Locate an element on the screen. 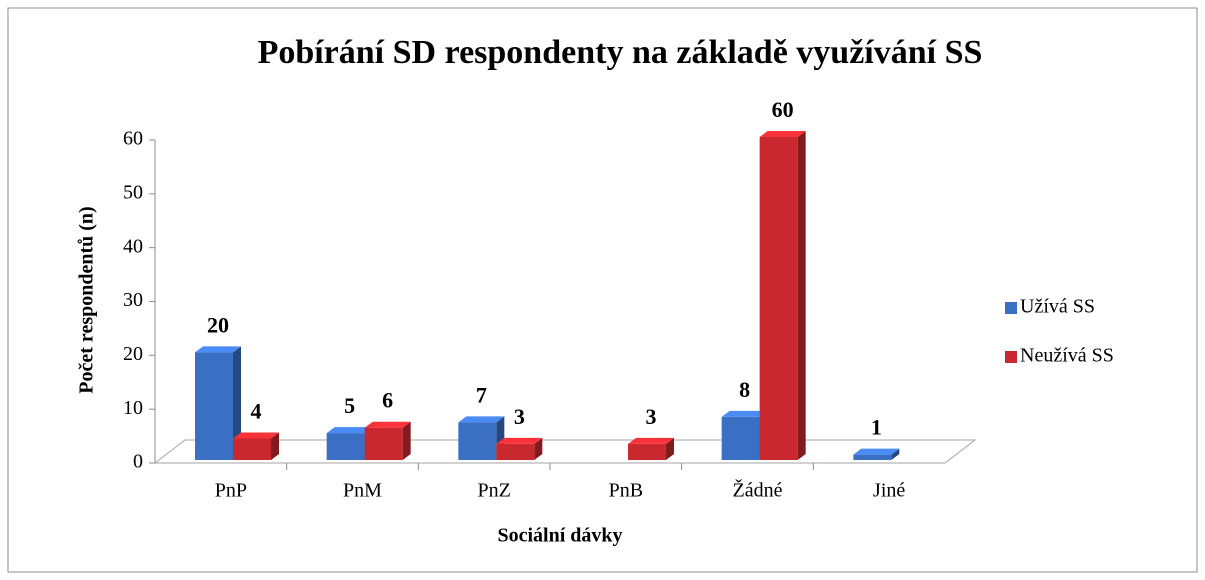 This screenshot has width=1205, height=580. y-axis-label: Počet respondentů (n) is located at coordinates (87, 299).